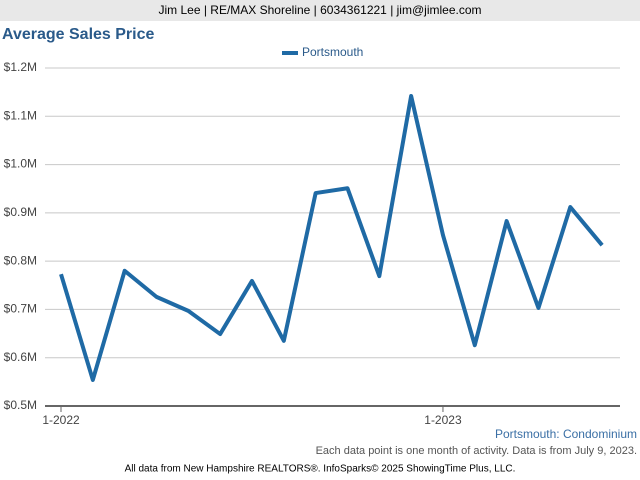 Image resolution: width=640 pixels, height=480 pixels. Describe the element at coordinates (332, 52) in the screenshot. I see `legend-label: Portsmouth` at that location.